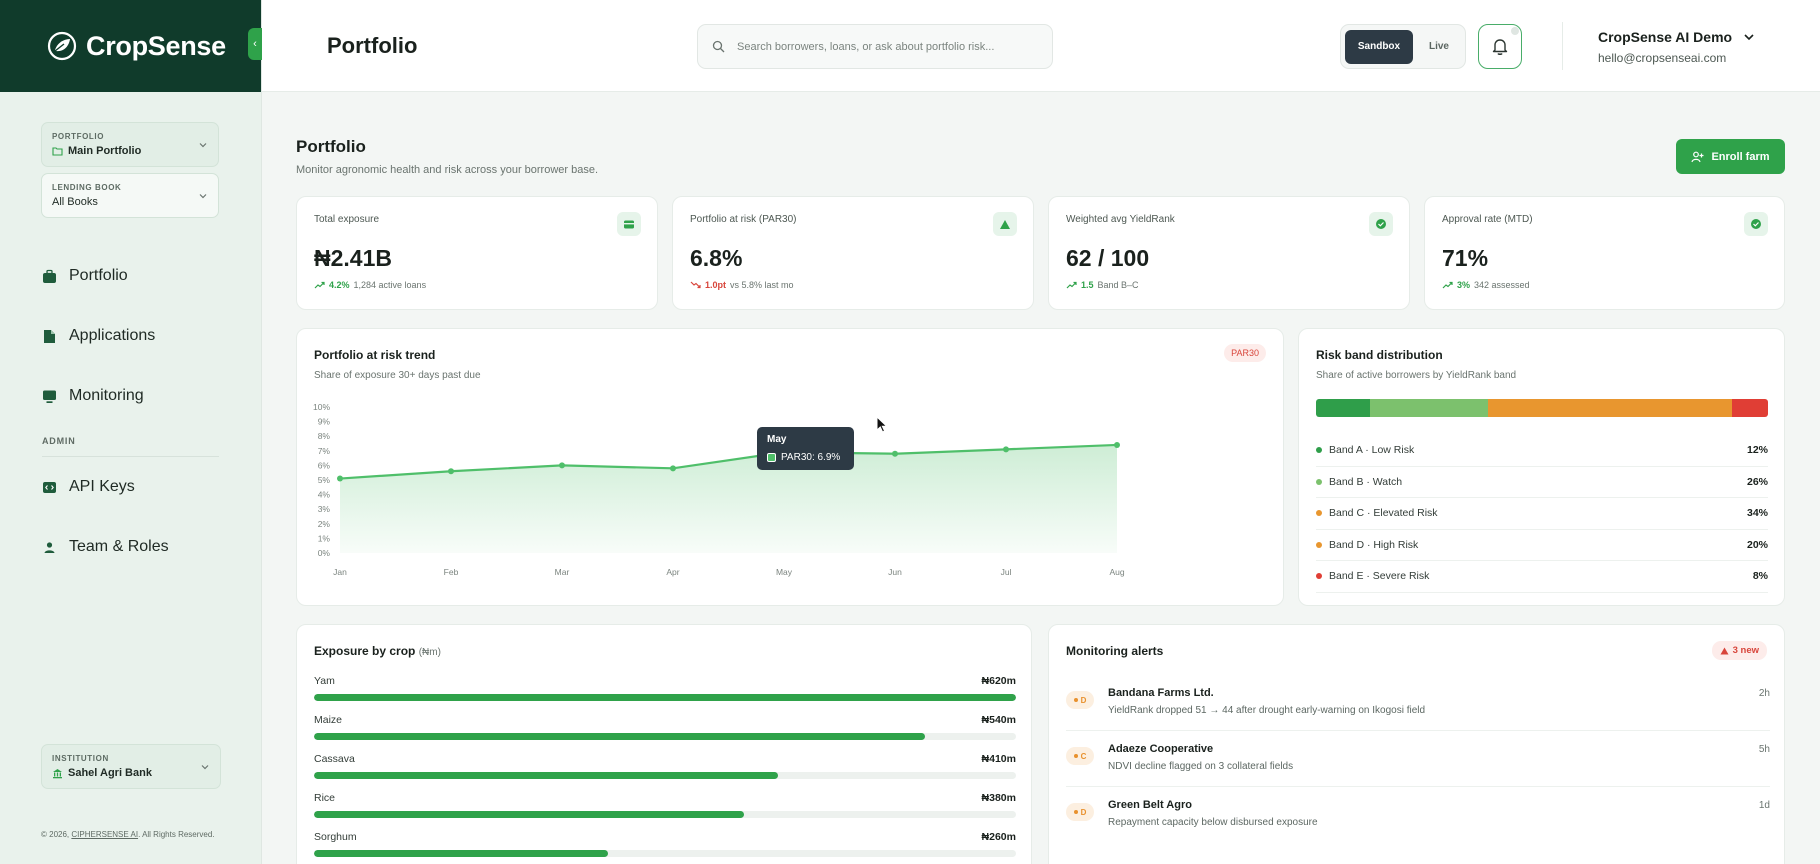  I want to click on institution-selector: INSTITUTION Sahel Agri Bank, so click(131, 766).